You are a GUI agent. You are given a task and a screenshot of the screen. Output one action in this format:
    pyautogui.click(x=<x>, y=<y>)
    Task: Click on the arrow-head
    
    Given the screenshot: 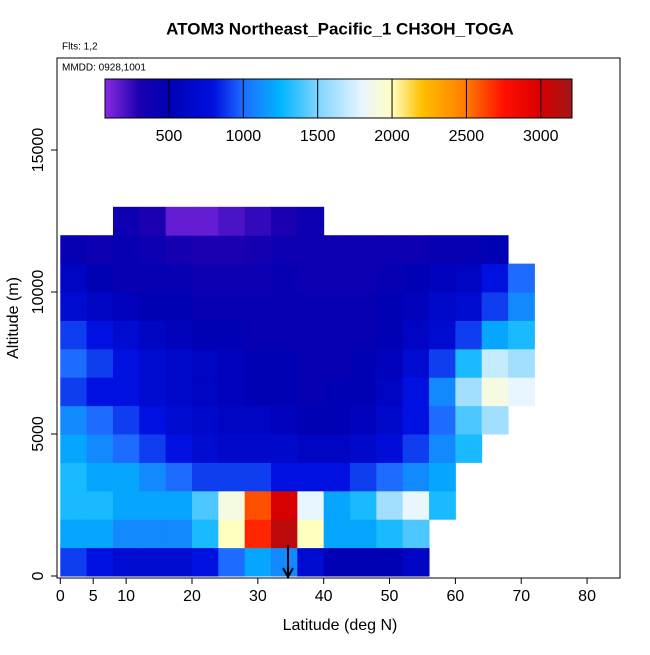 What is the action you would take?
    pyautogui.click(x=288, y=573)
    